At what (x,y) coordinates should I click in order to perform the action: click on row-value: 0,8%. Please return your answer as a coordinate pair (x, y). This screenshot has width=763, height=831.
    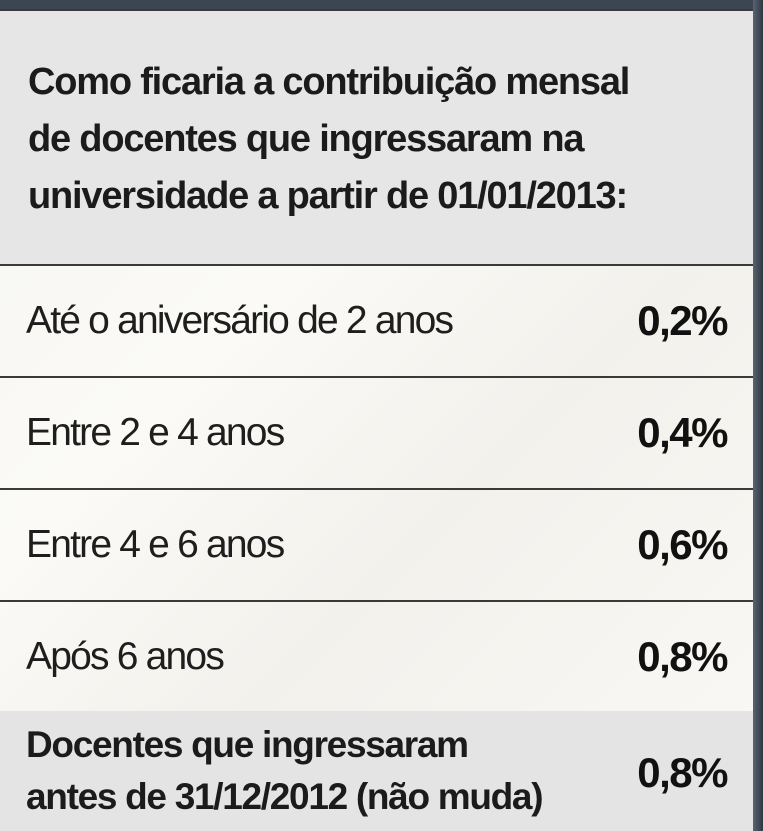
    Looking at the image, I should click on (682, 656).